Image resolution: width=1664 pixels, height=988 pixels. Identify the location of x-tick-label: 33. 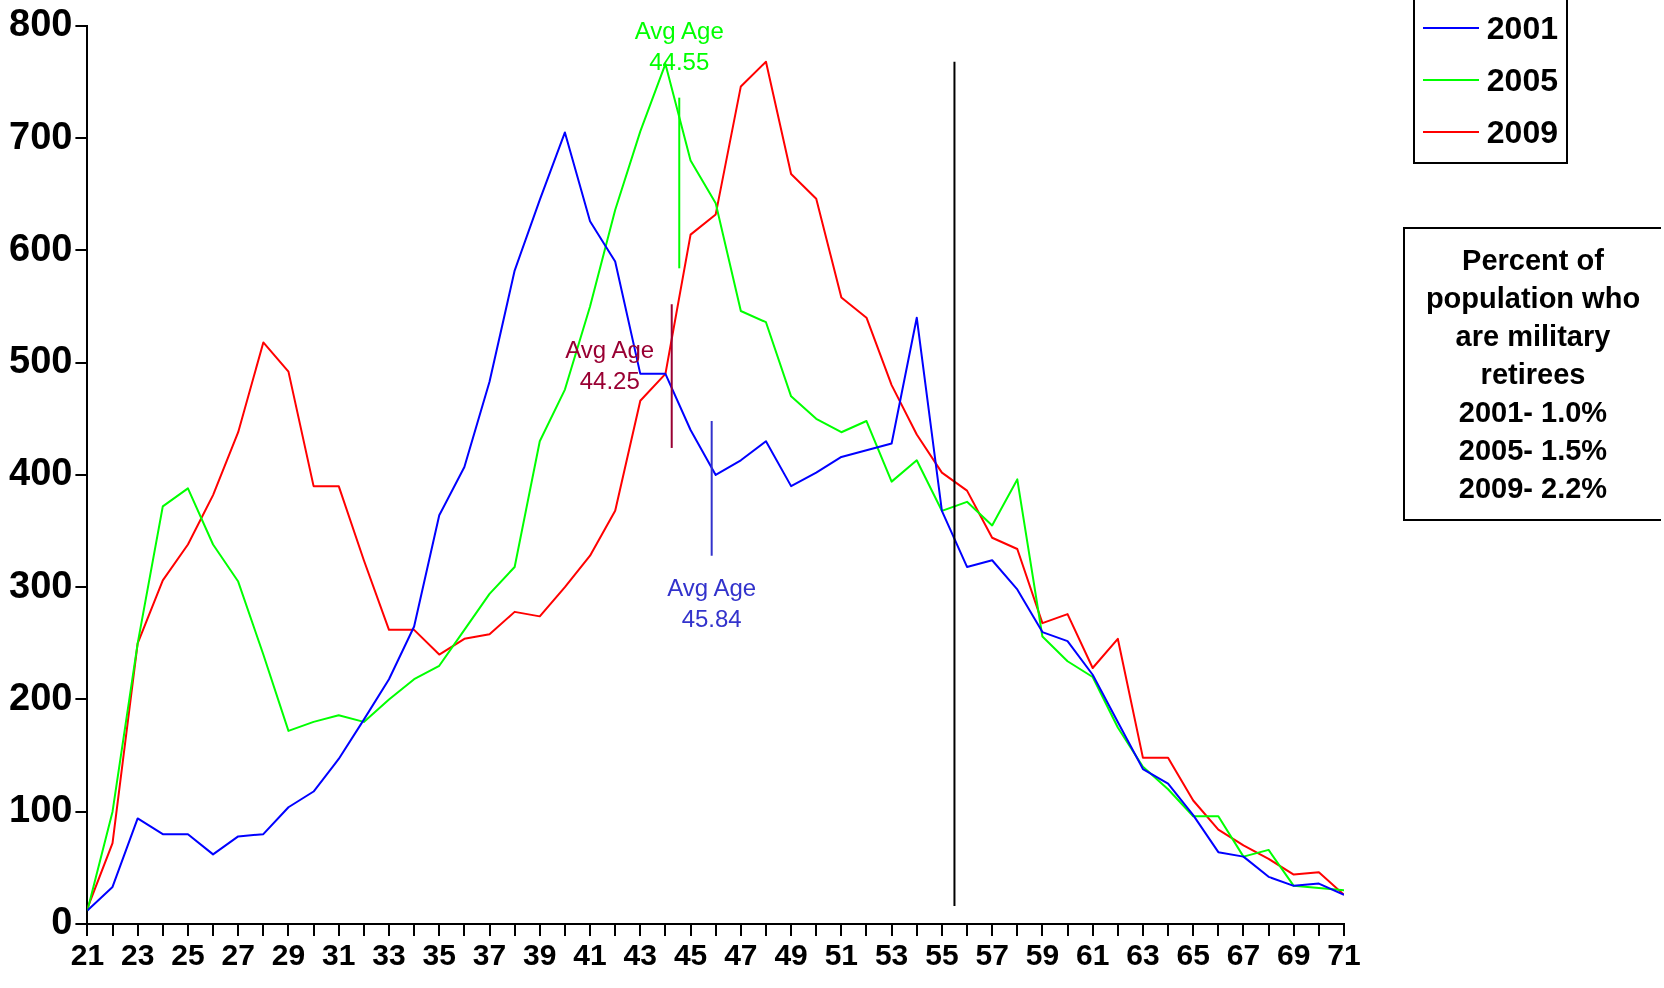
(389, 955).